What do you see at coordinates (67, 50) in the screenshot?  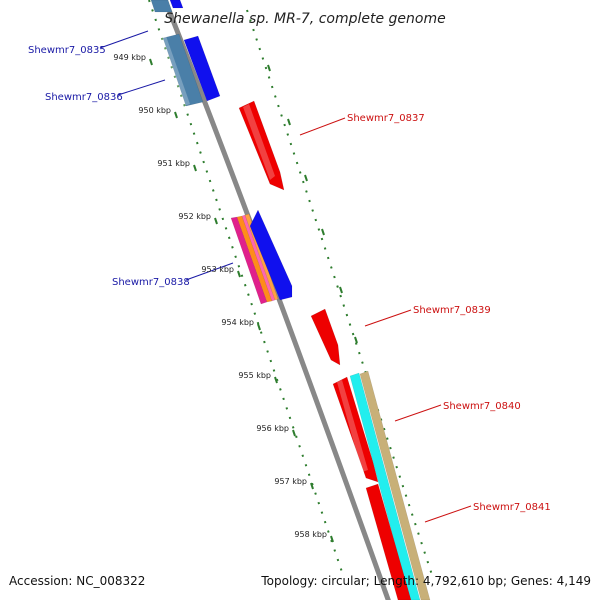 I see `gene-label: Shewmr7_0835` at bounding box center [67, 50].